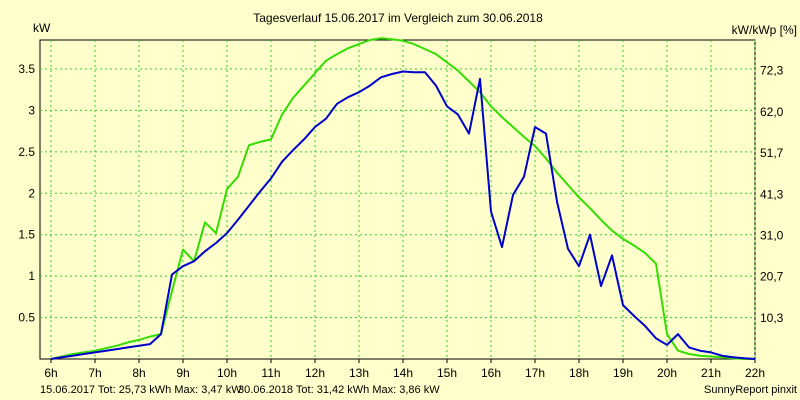 The height and width of the screenshot is (400, 800). What do you see at coordinates (623, 373) in the screenshot?
I see `x-tick-label: 19h` at bounding box center [623, 373].